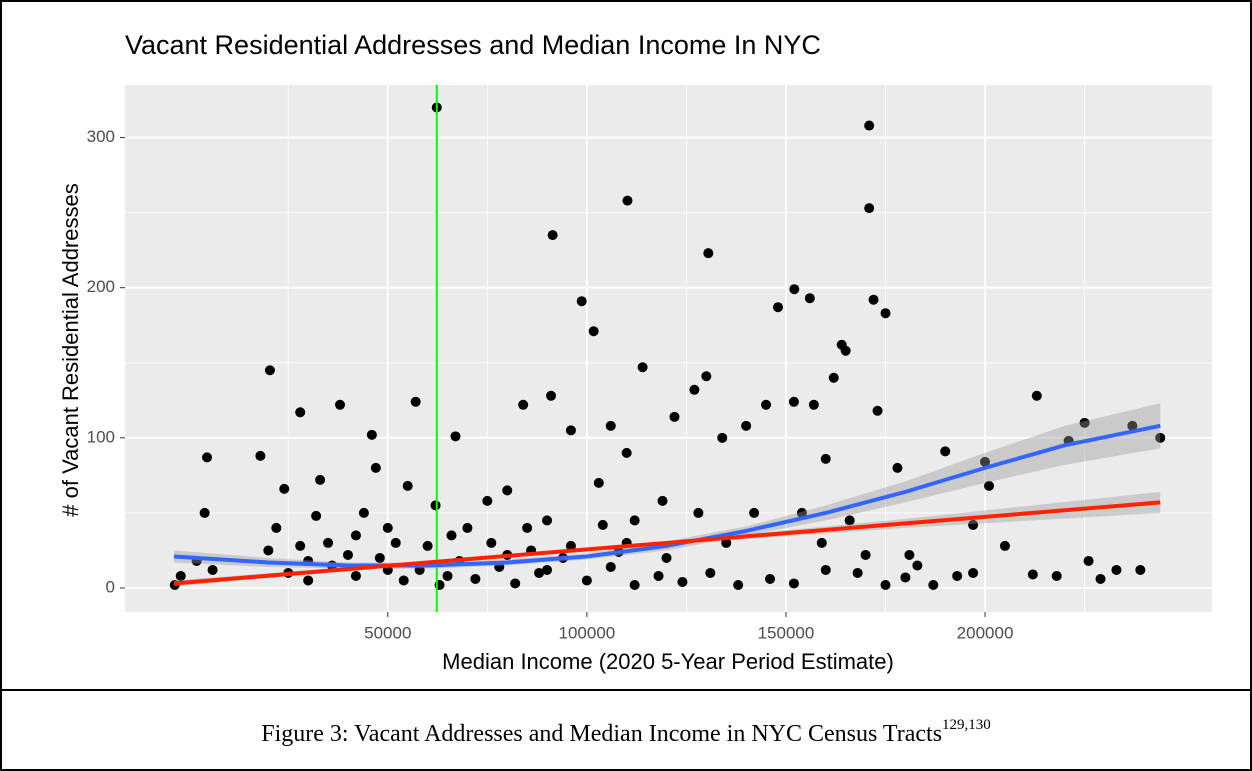 The image size is (1252, 771). What do you see at coordinates (101, 436) in the screenshot?
I see `y-tick-label: 100` at bounding box center [101, 436].